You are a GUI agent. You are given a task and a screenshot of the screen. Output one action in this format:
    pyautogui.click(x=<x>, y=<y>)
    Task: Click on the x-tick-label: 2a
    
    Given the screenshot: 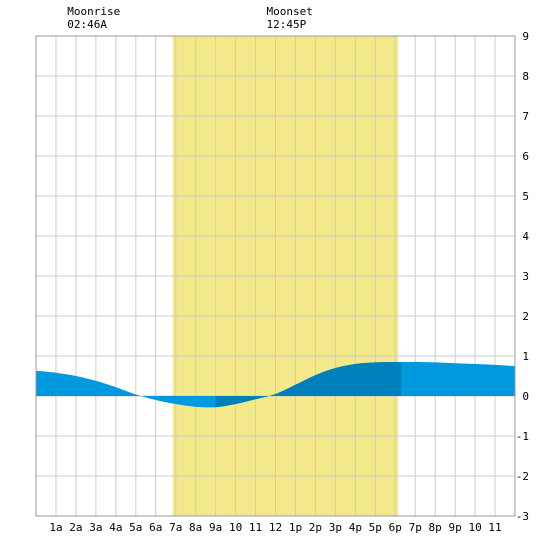 What is the action you would take?
    pyautogui.click(x=75, y=527)
    